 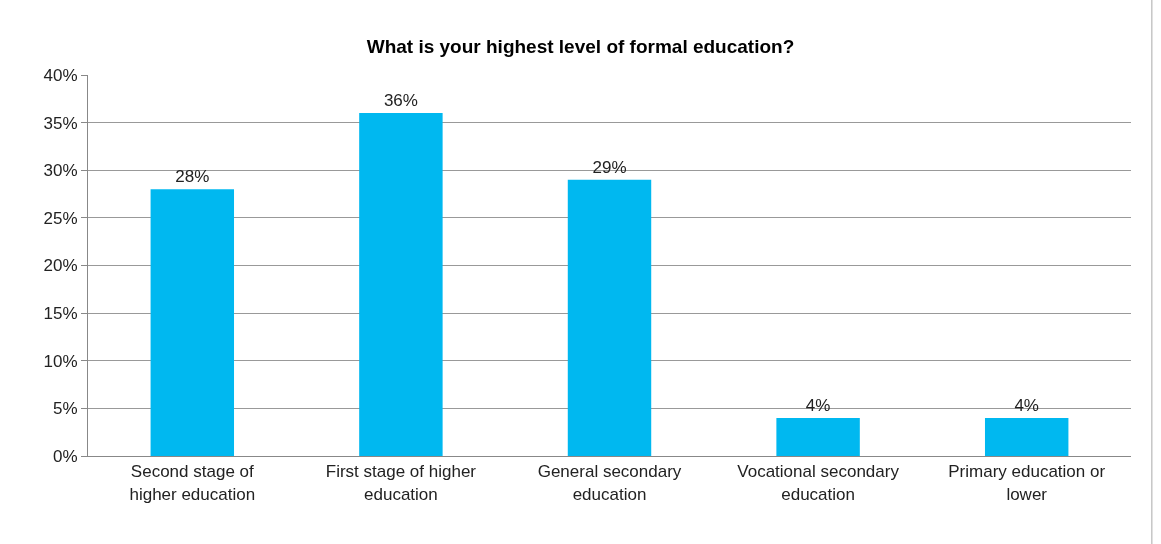 What do you see at coordinates (401, 483) in the screenshot?
I see `x-tick-label: First stage of higher education` at bounding box center [401, 483].